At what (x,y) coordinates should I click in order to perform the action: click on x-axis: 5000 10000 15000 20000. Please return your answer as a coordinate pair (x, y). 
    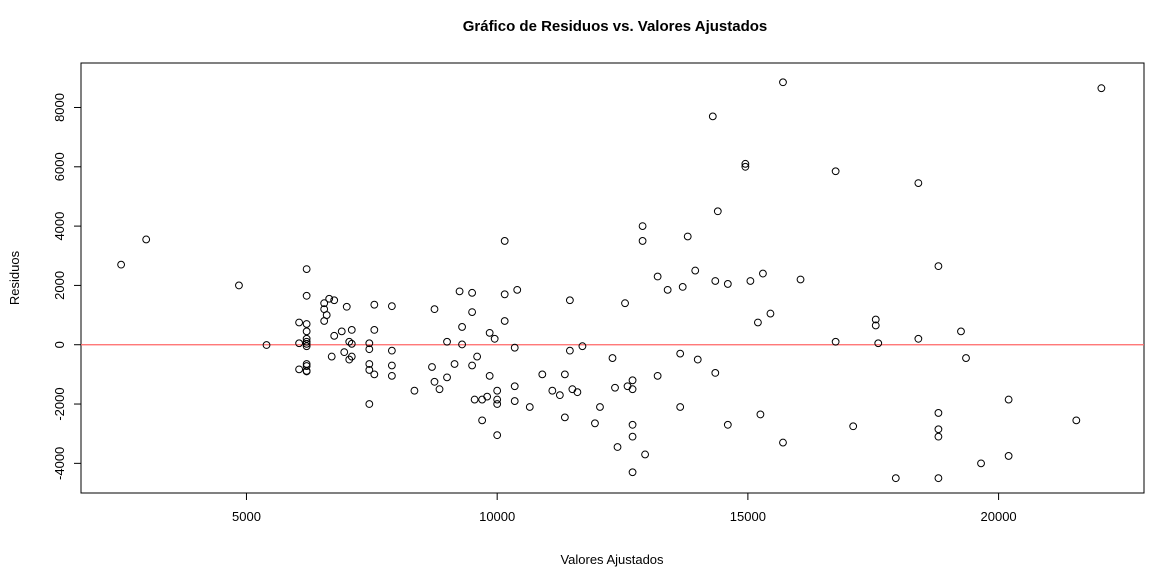
    Looking at the image, I should click on (624, 508).